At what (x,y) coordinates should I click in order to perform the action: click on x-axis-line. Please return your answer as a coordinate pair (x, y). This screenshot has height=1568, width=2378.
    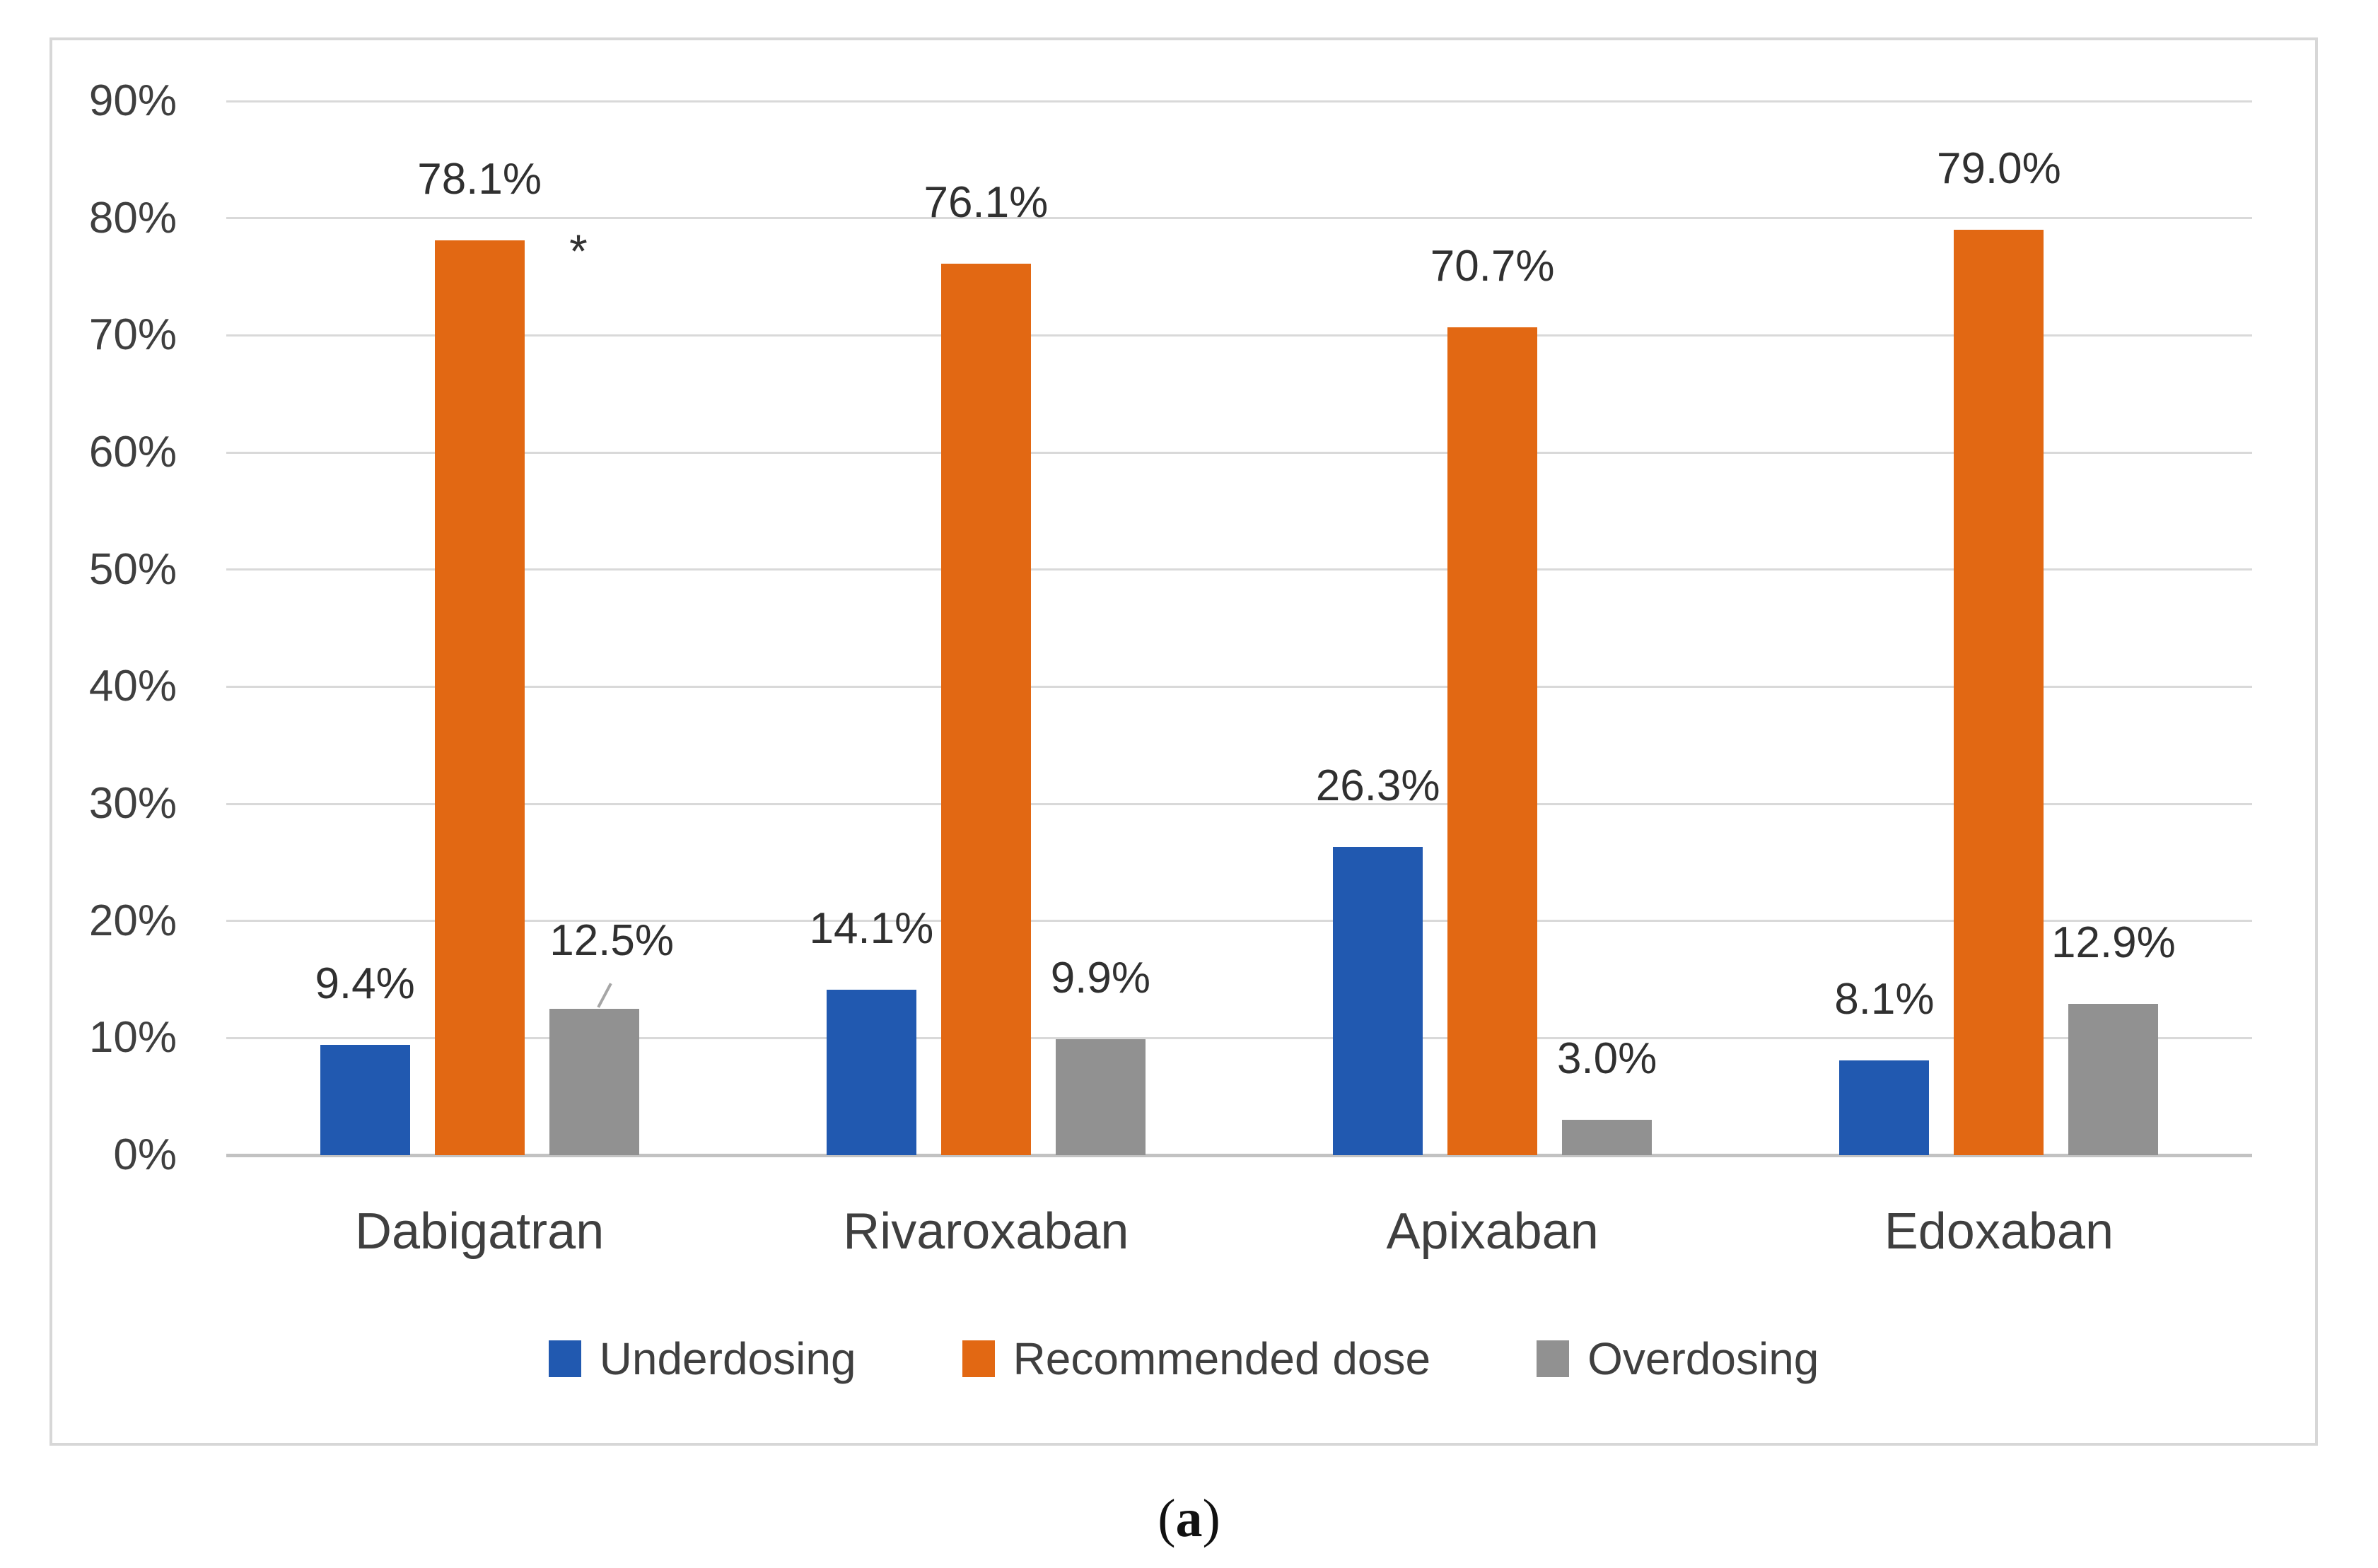
    Looking at the image, I should click on (1239, 1155).